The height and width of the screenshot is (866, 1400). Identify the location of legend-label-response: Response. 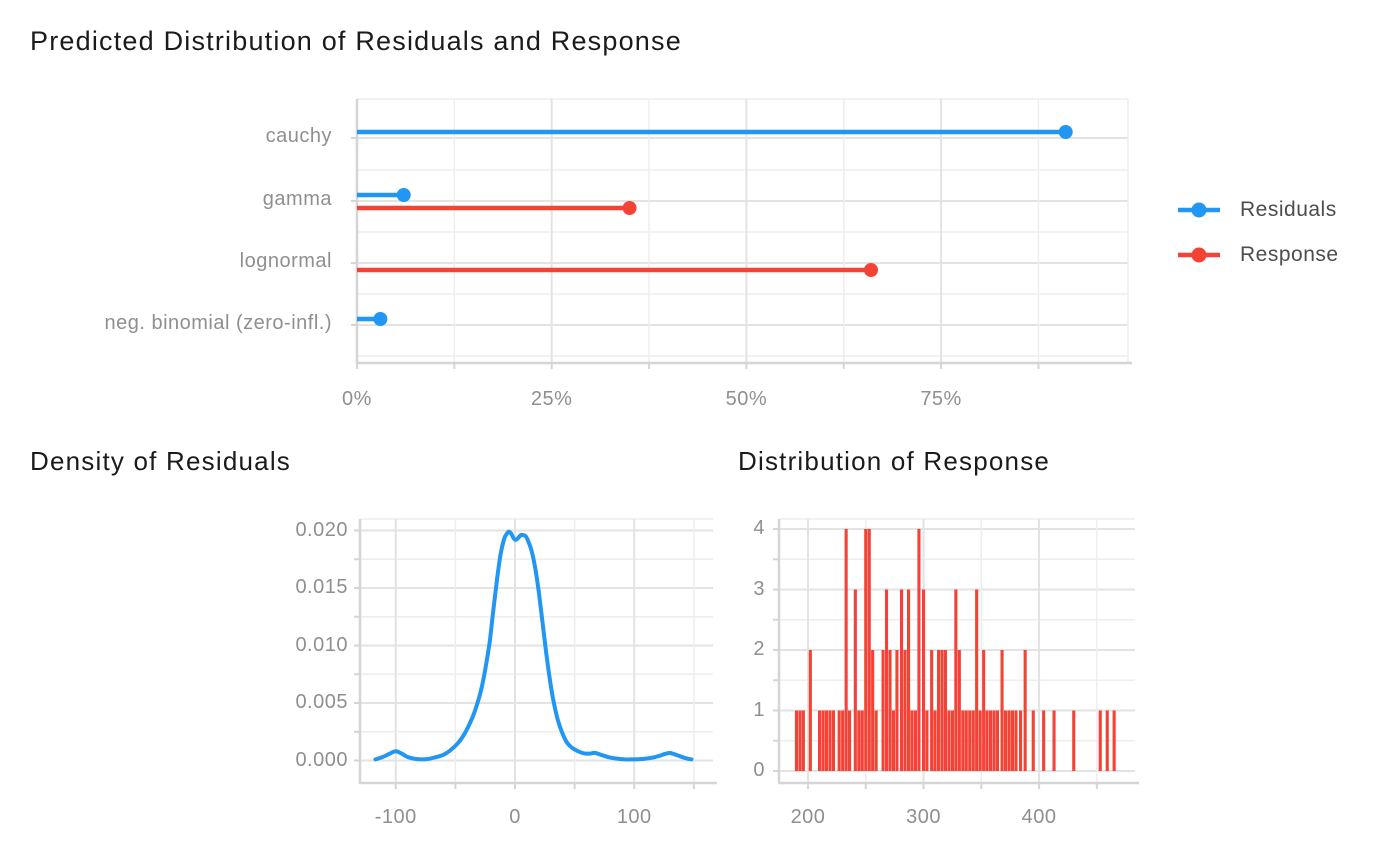
(1289, 254).